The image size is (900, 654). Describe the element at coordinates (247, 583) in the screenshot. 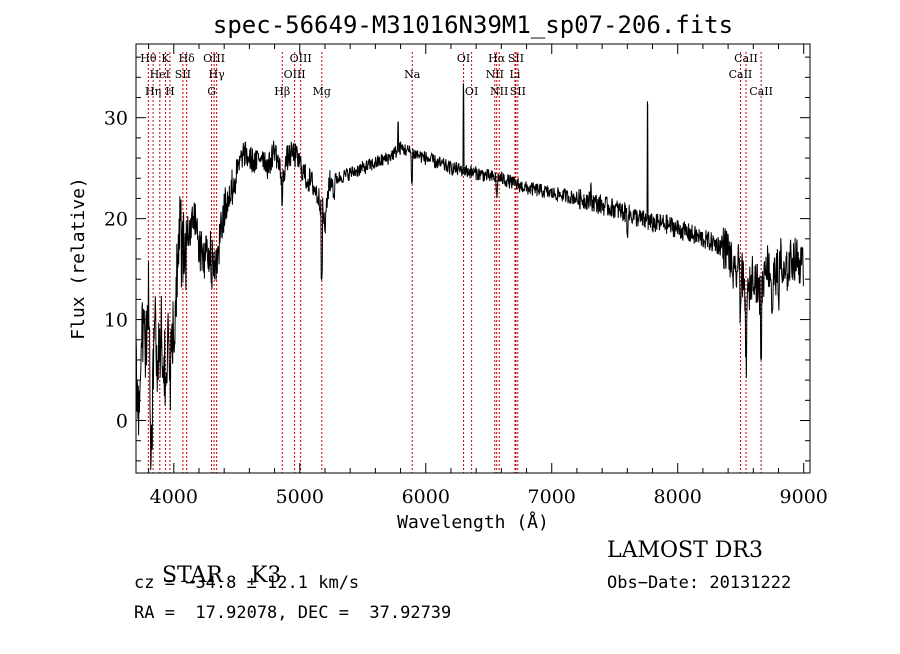

I see `redshift-label: cz = −34.8 ± 12.1 km/s` at that location.